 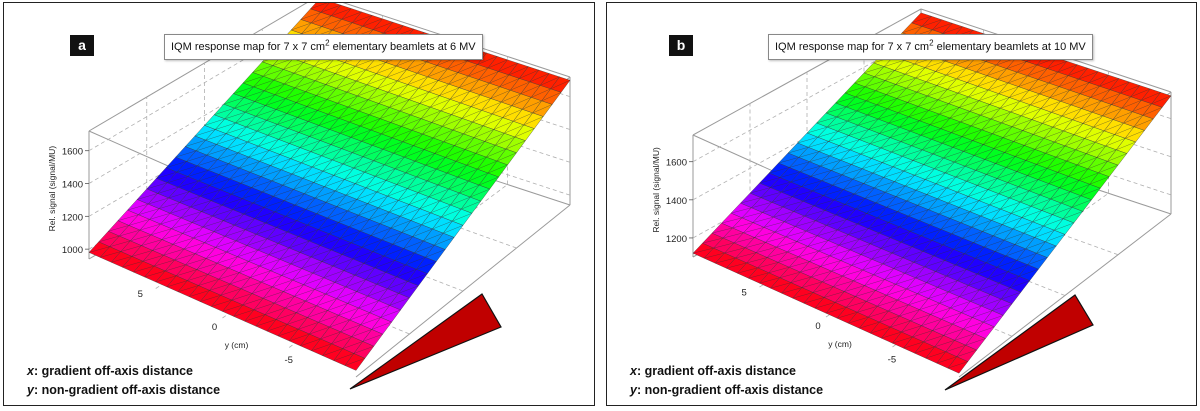 I want to click on chart-title-superscript: 2, so click(x=931, y=43).